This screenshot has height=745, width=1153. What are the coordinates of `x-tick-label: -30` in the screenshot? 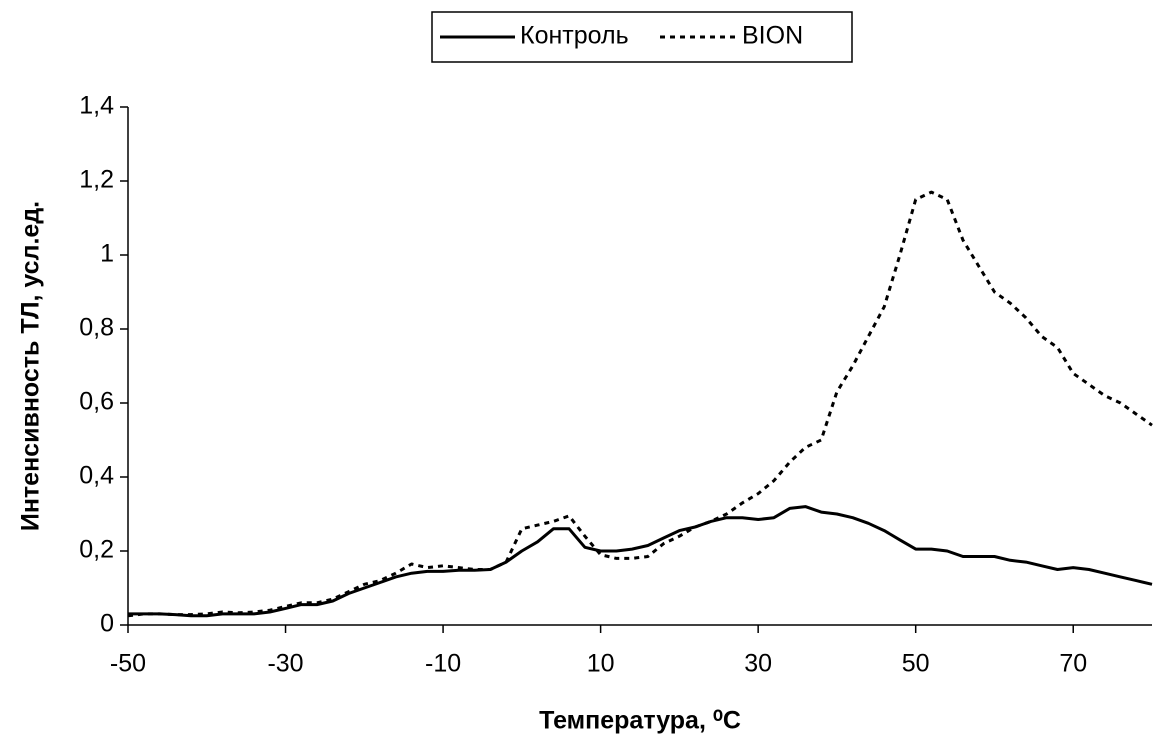 It's located at (285, 664).